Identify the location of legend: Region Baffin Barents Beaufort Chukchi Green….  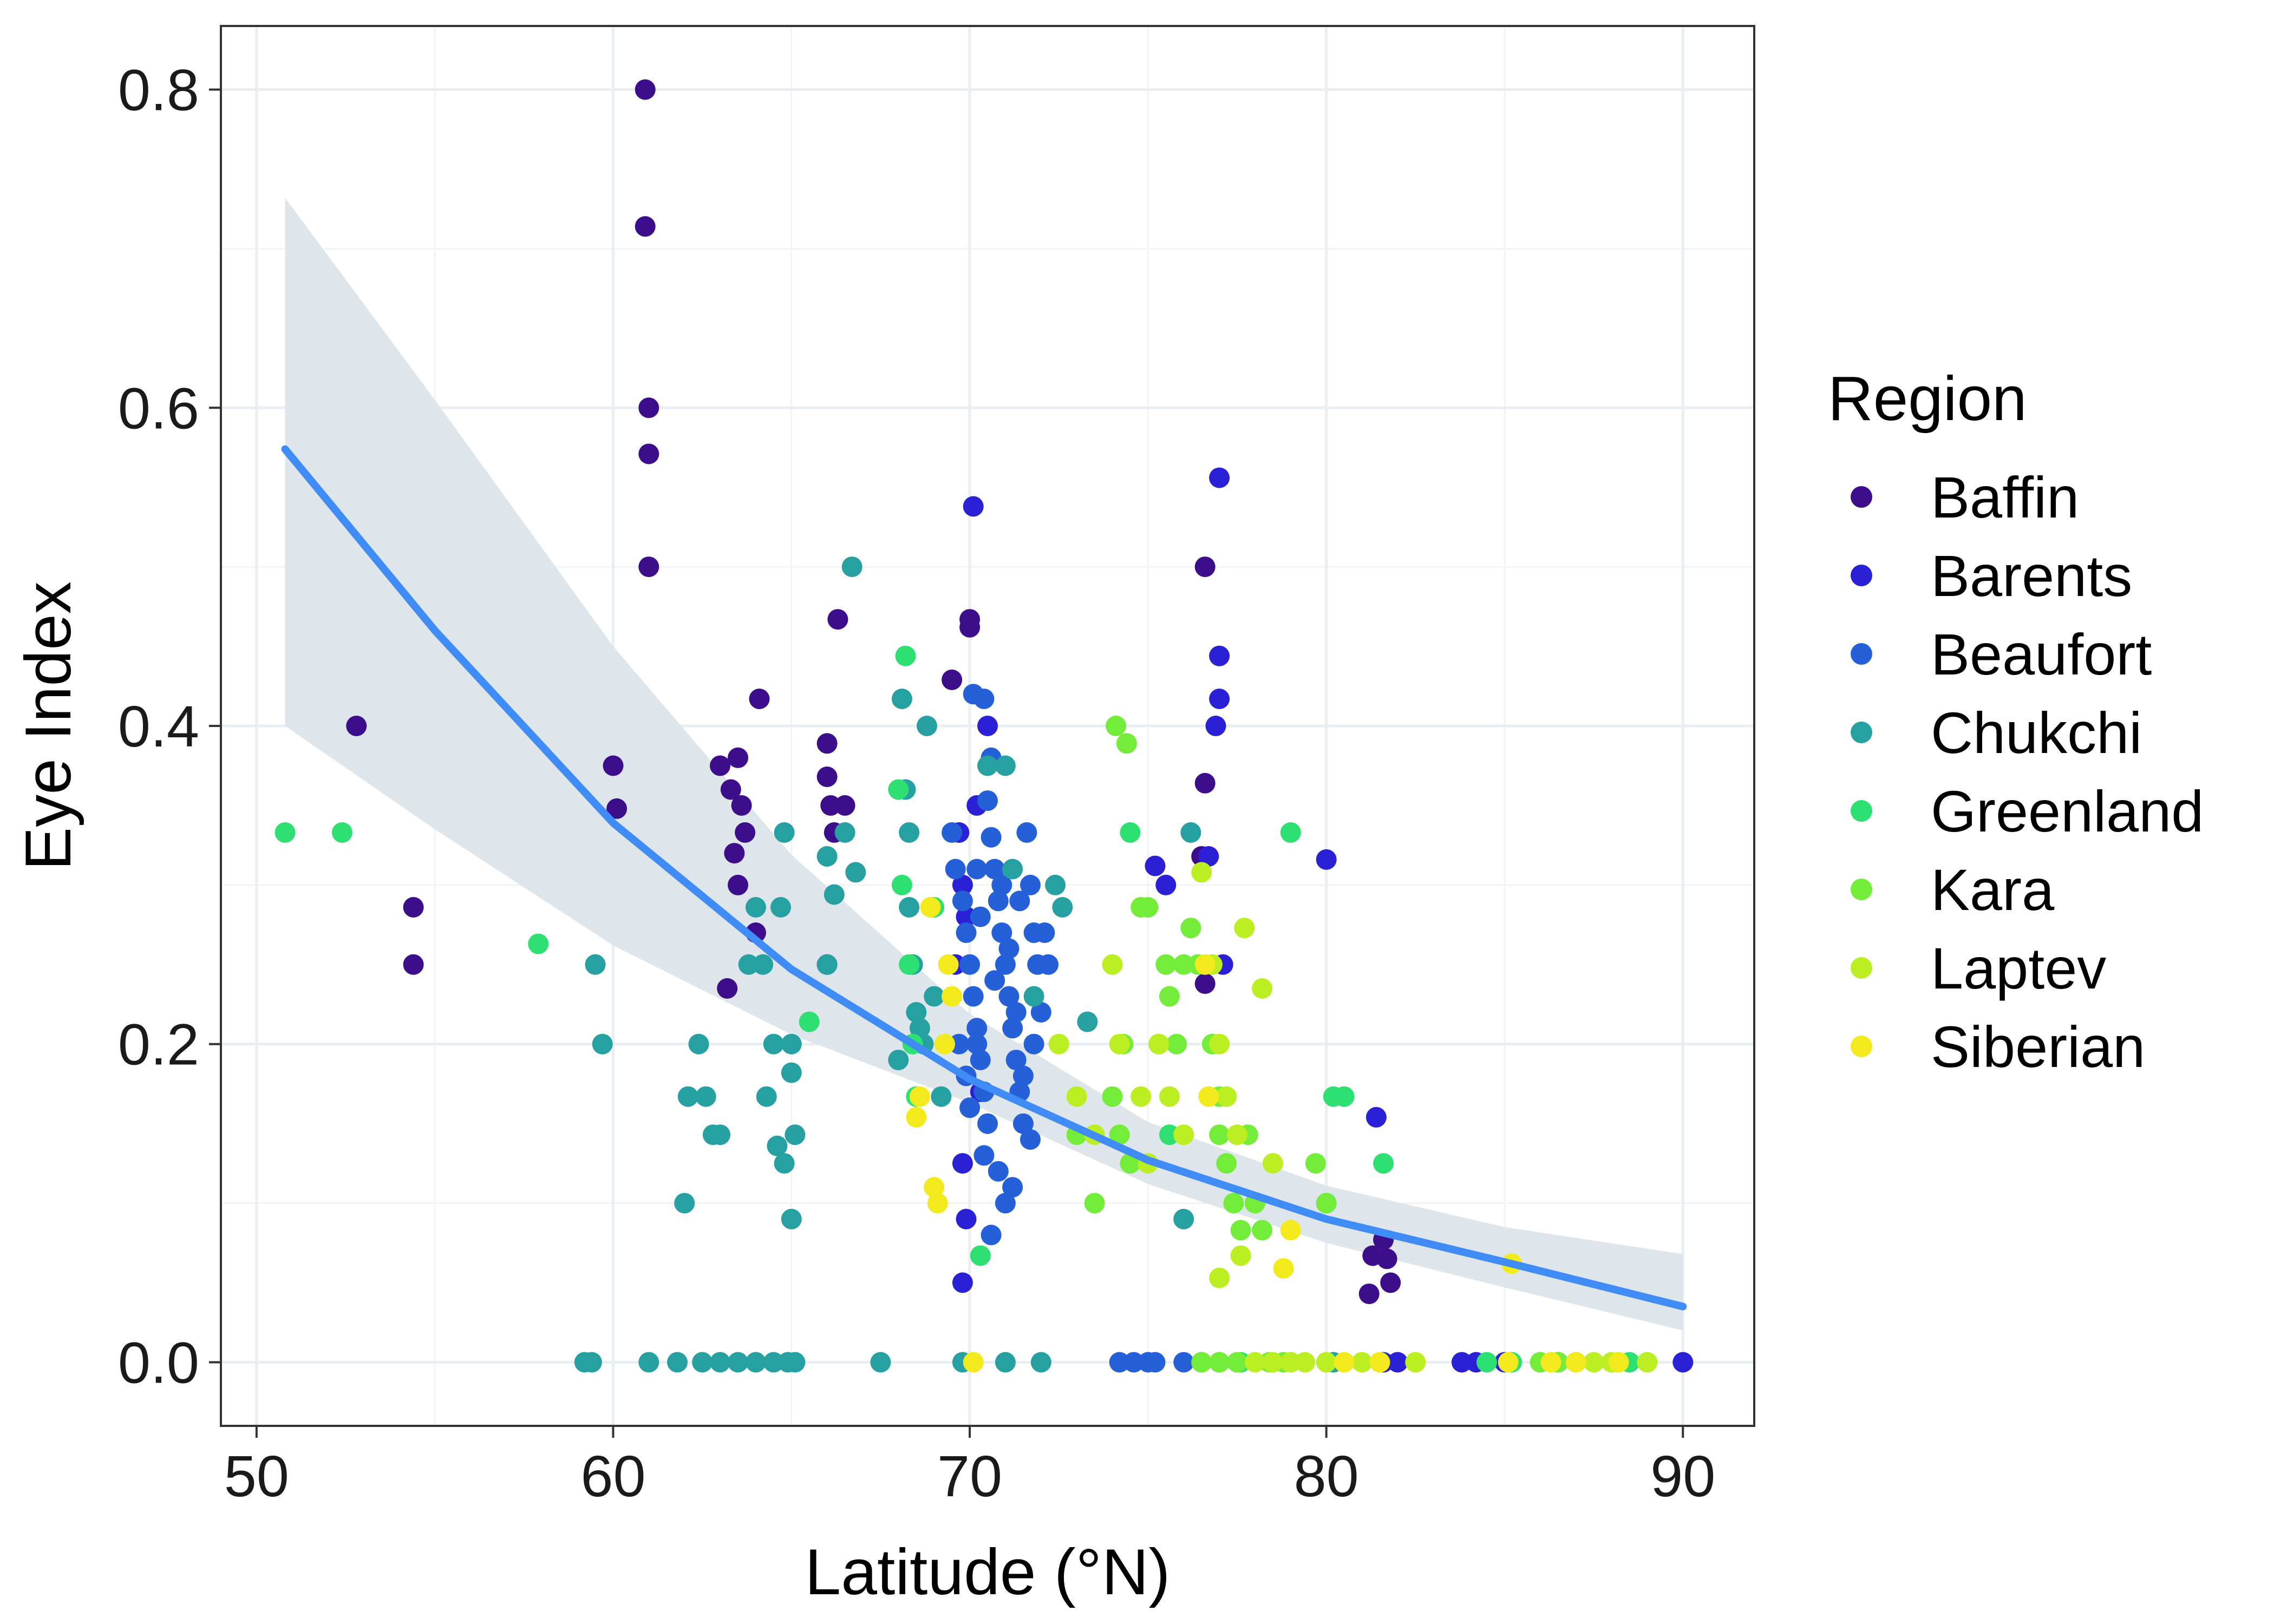
(2016, 721).